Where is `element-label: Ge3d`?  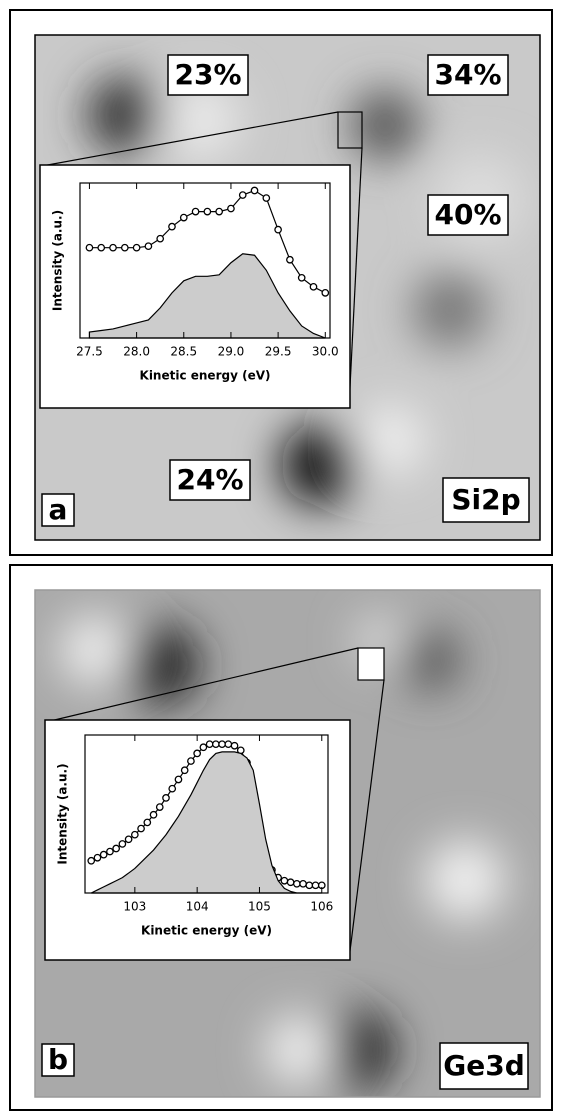
element-label: Ge3d is located at coordinates (484, 1065).